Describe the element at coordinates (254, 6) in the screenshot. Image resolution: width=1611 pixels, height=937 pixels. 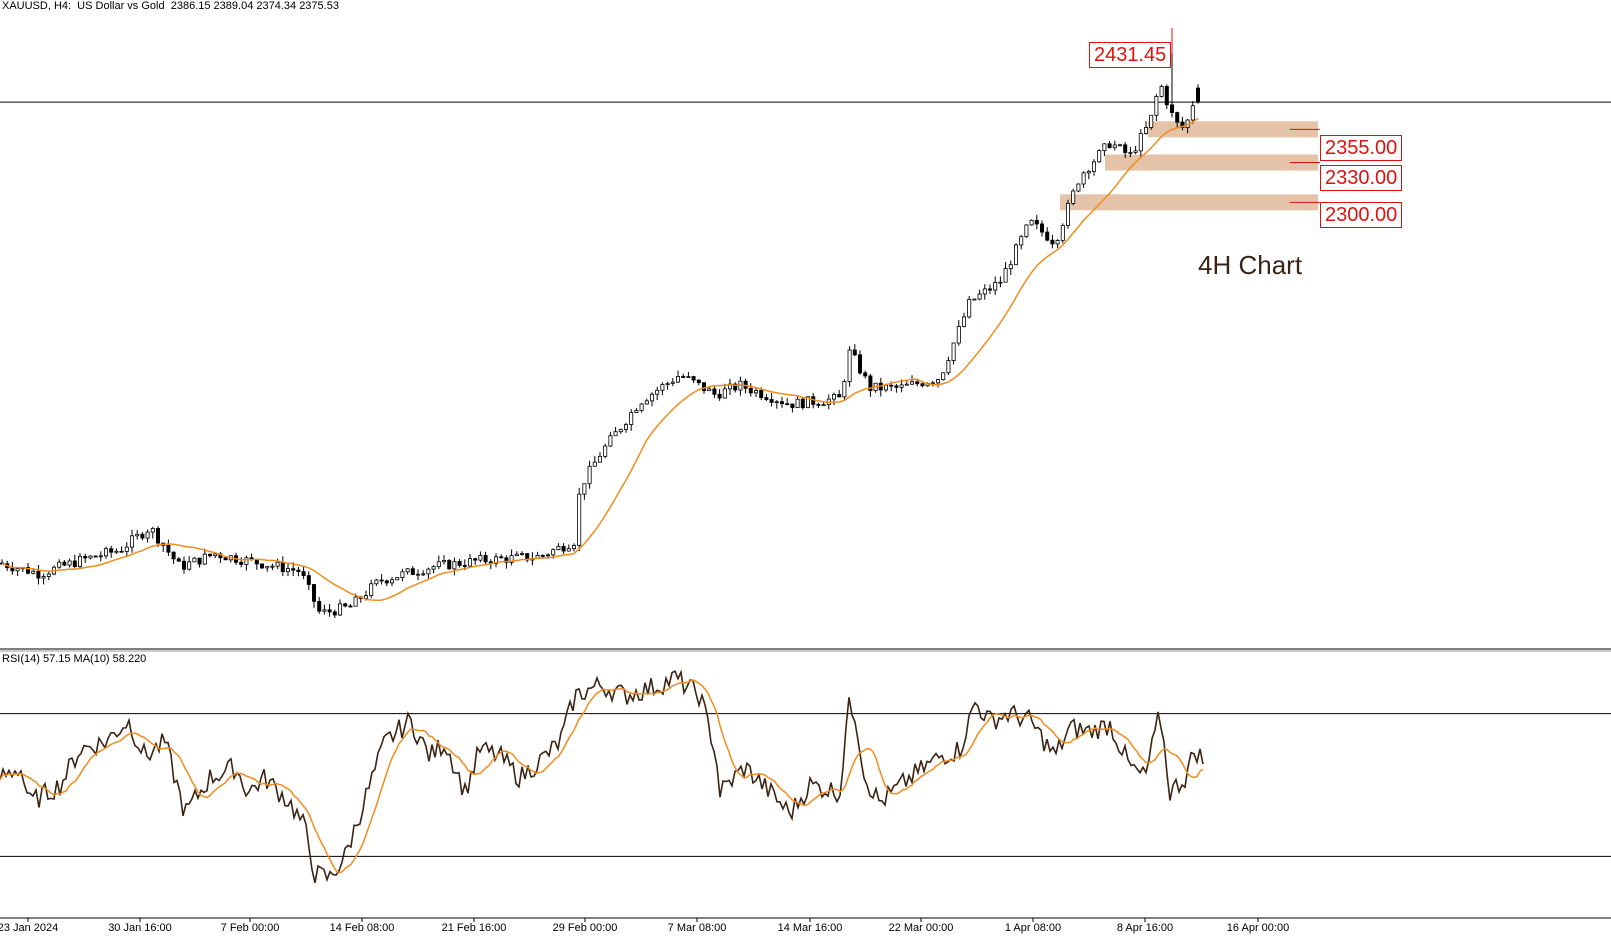
I see `ohlc-values: 2386.15 2389.04 2374.34 2375.53` at that location.